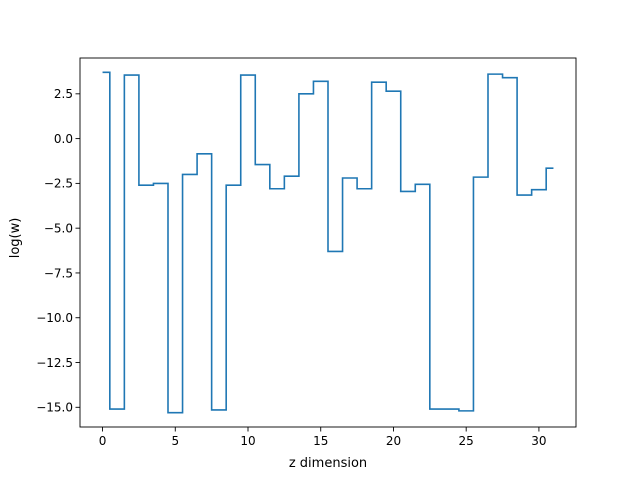 This screenshot has height=484, width=640. I want to click on x-axis-label: z dimension, so click(328, 463).